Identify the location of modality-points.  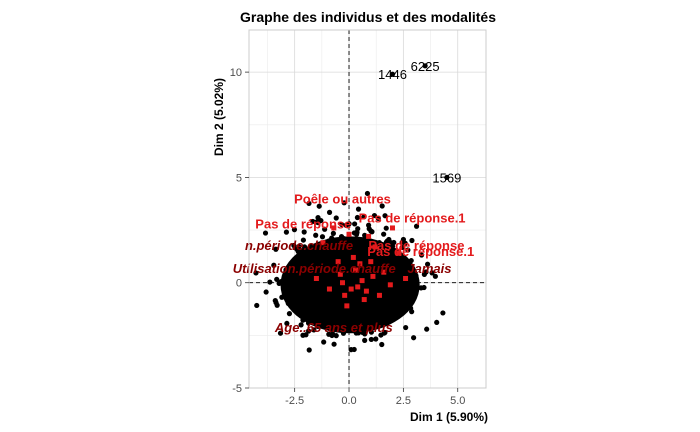
(361, 267).